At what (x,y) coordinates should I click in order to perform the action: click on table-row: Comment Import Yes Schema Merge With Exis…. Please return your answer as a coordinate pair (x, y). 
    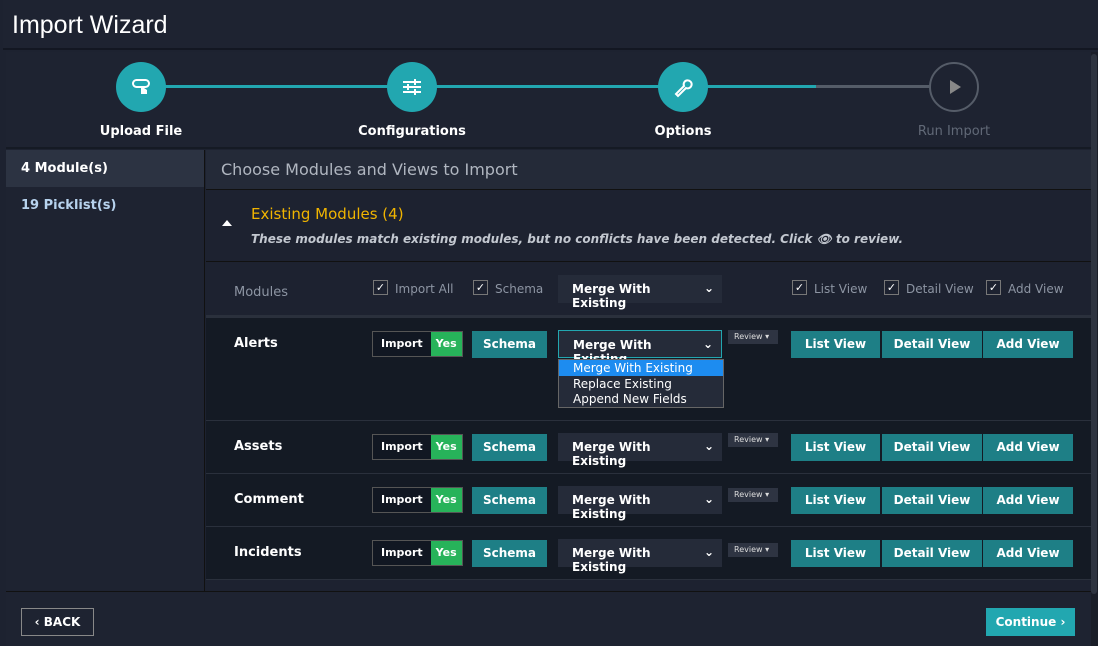
    Looking at the image, I should click on (648, 500).